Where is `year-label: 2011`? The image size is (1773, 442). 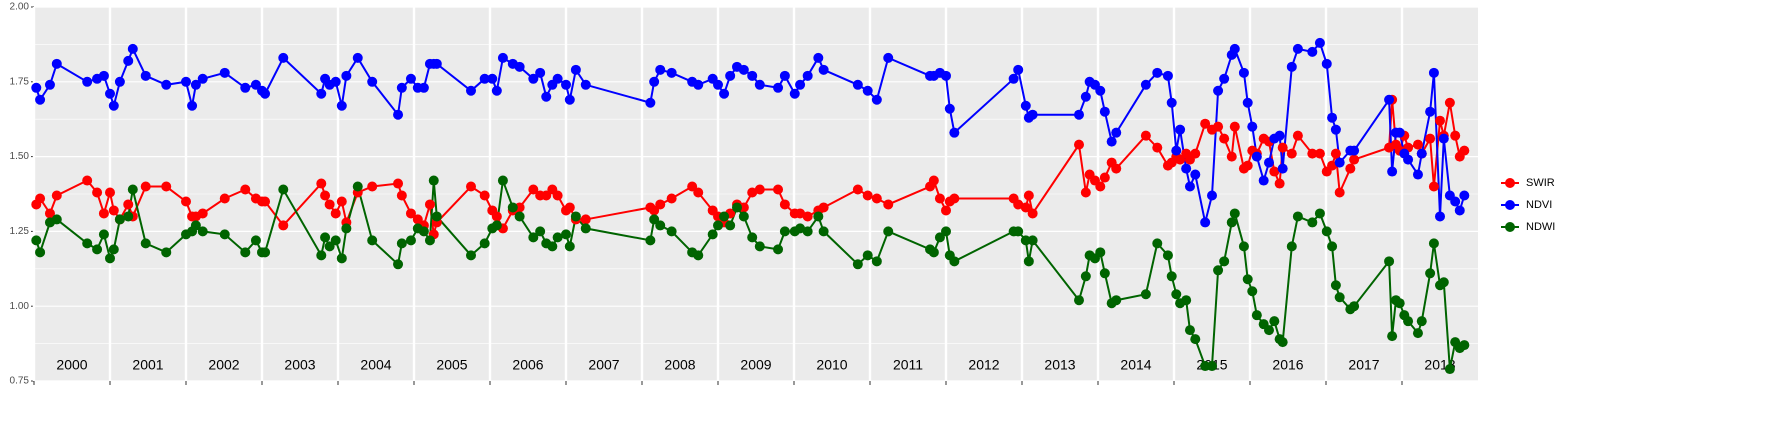 year-label: 2011 is located at coordinates (908, 365).